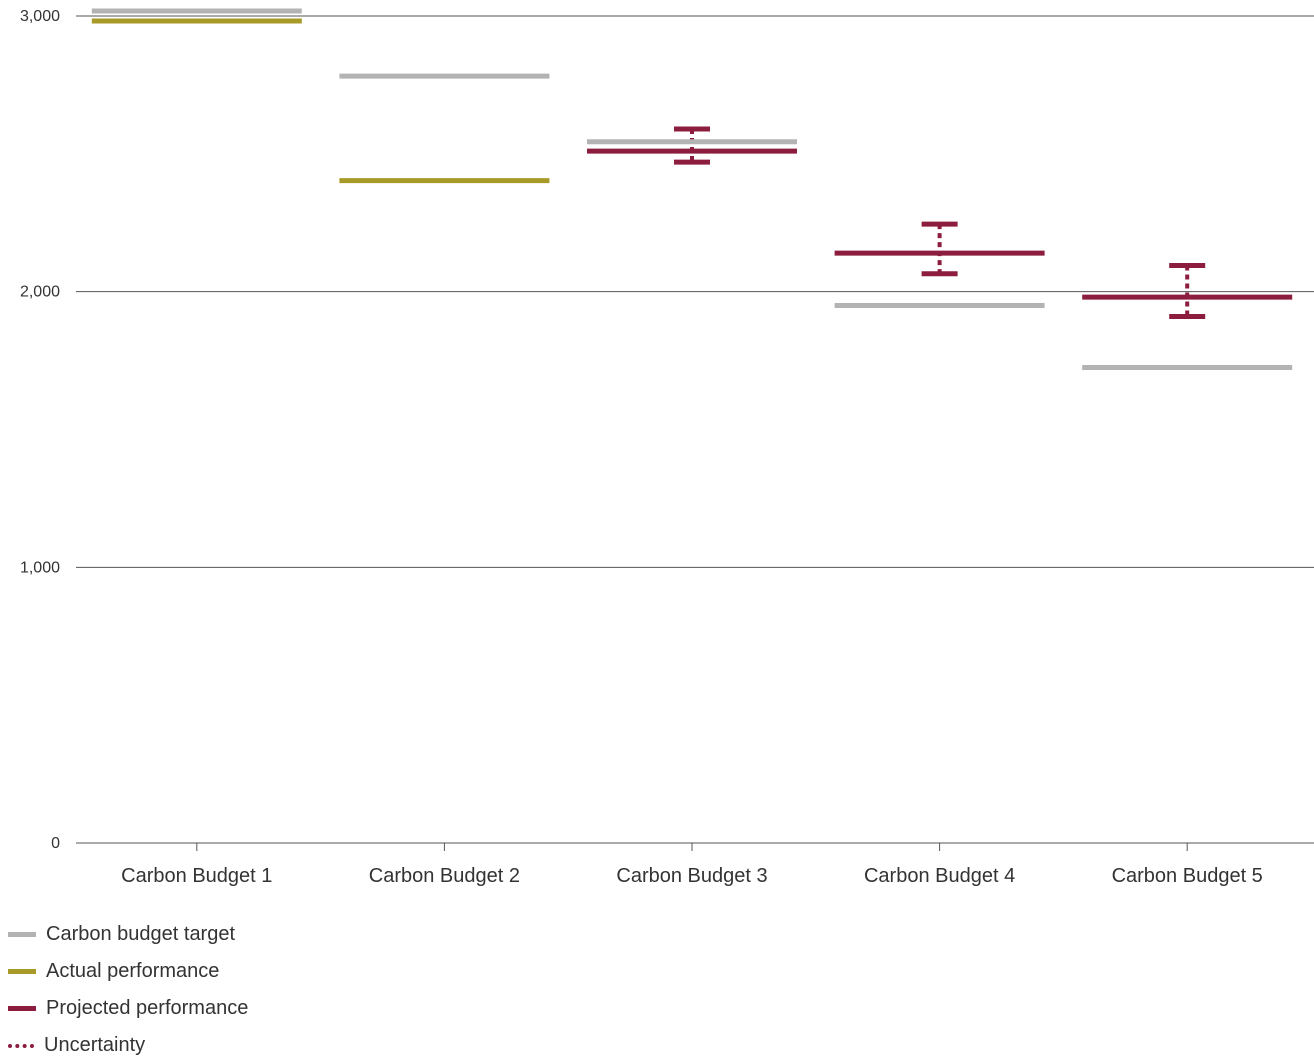 Image resolution: width=1314 pixels, height=1064 pixels. I want to click on legend-item-uncertainty: Uncertainty, so click(128, 1045).